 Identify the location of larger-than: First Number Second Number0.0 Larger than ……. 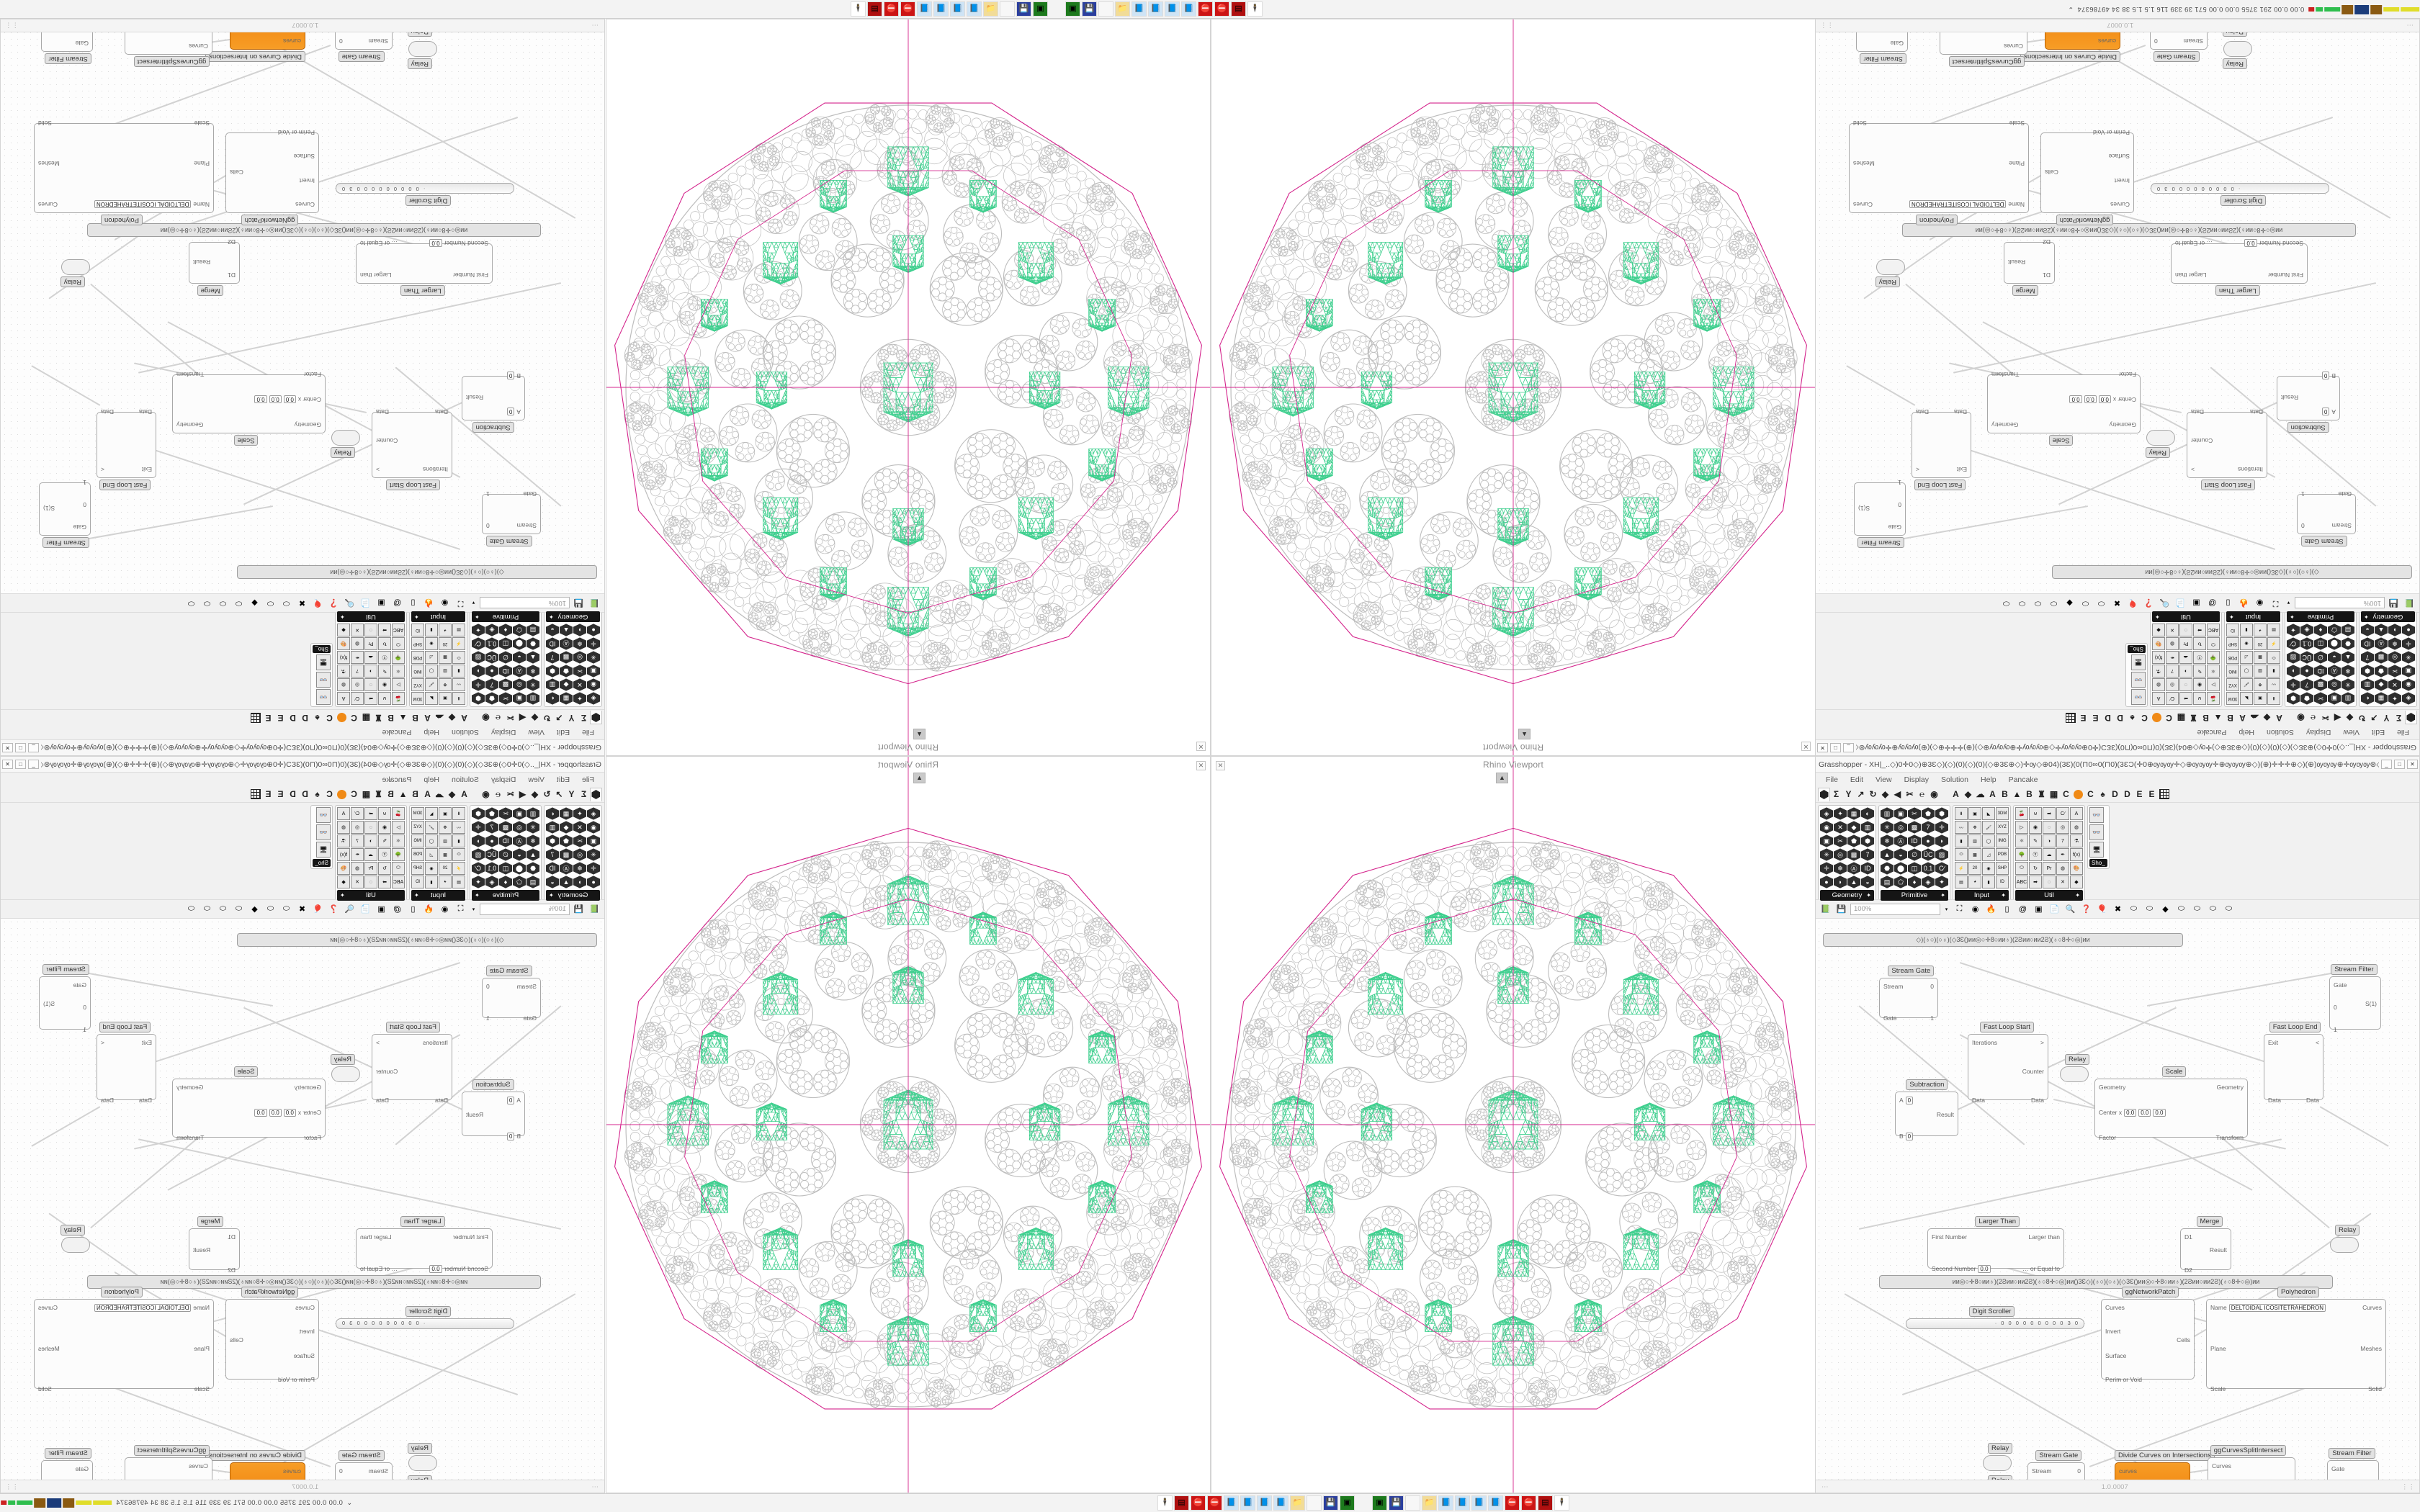
(424, 261).